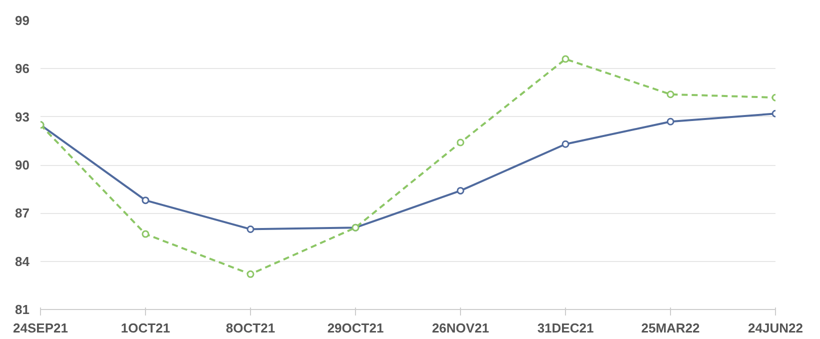 This screenshot has width=820, height=339. I want to click on y-tick-label: 96, so click(22, 68).